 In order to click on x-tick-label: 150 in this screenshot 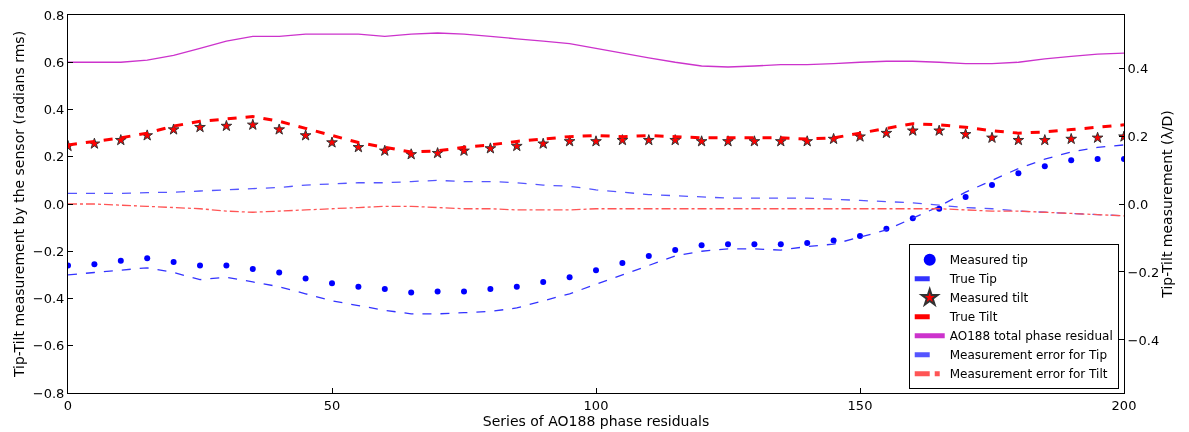, I will do `click(860, 405)`.